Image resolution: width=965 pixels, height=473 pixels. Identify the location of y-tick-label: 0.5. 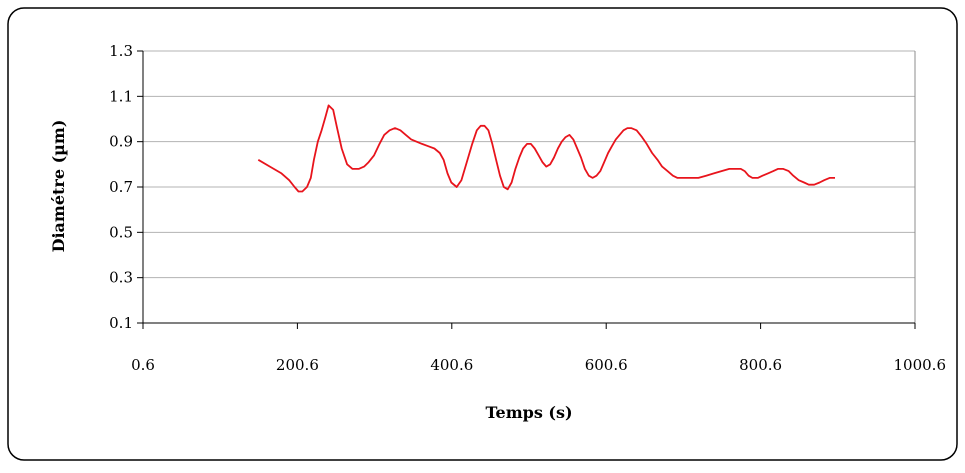
(121, 232).